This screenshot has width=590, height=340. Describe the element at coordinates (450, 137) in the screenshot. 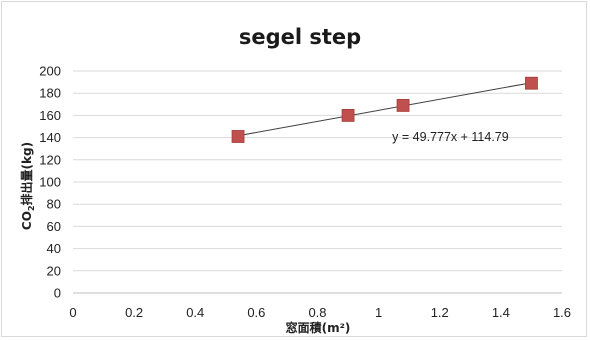

I see `trendline-equation: y = 49.777x + 114.79` at that location.